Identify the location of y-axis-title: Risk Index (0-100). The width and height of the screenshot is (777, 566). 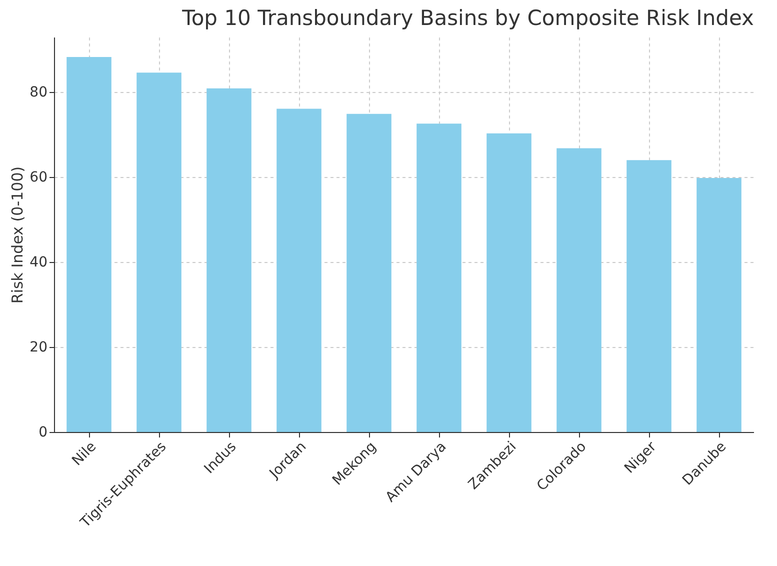
(17, 235).